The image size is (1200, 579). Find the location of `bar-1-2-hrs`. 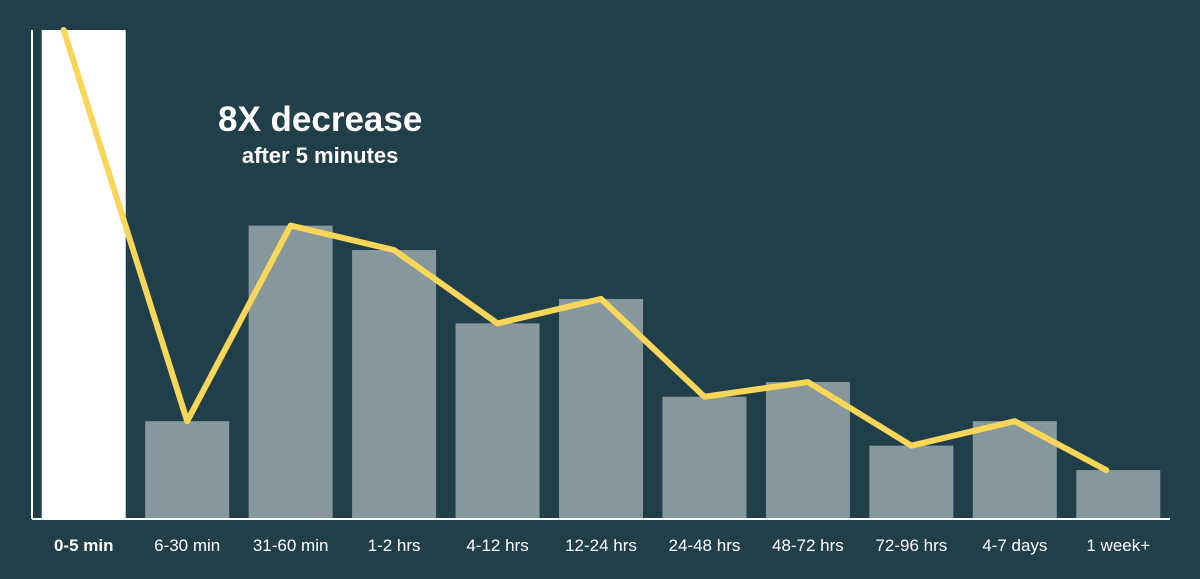

bar-1-2-hrs is located at coordinates (394, 385).